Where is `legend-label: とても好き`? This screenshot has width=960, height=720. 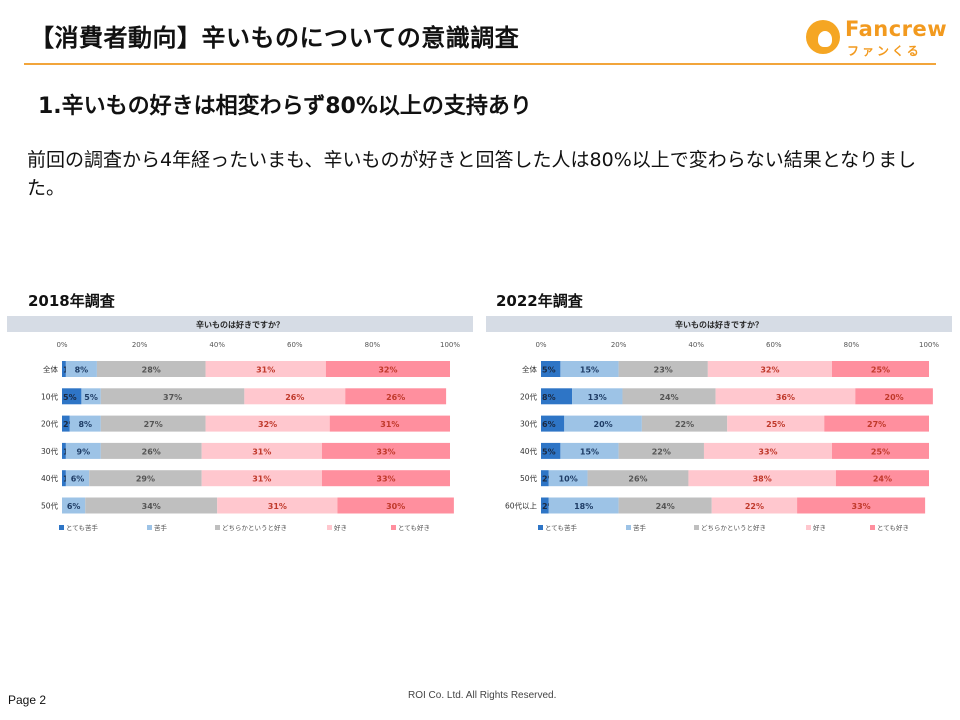
legend-label: とても好き is located at coordinates (893, 527).